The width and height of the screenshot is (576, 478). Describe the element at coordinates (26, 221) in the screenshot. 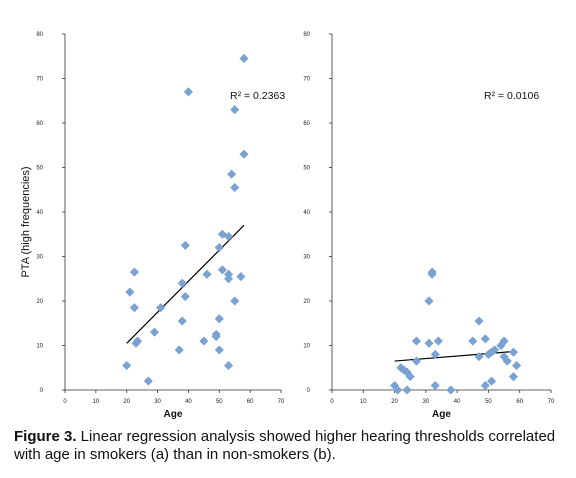

I see `y-axis-title: PTA (high frequencies)` at that location.